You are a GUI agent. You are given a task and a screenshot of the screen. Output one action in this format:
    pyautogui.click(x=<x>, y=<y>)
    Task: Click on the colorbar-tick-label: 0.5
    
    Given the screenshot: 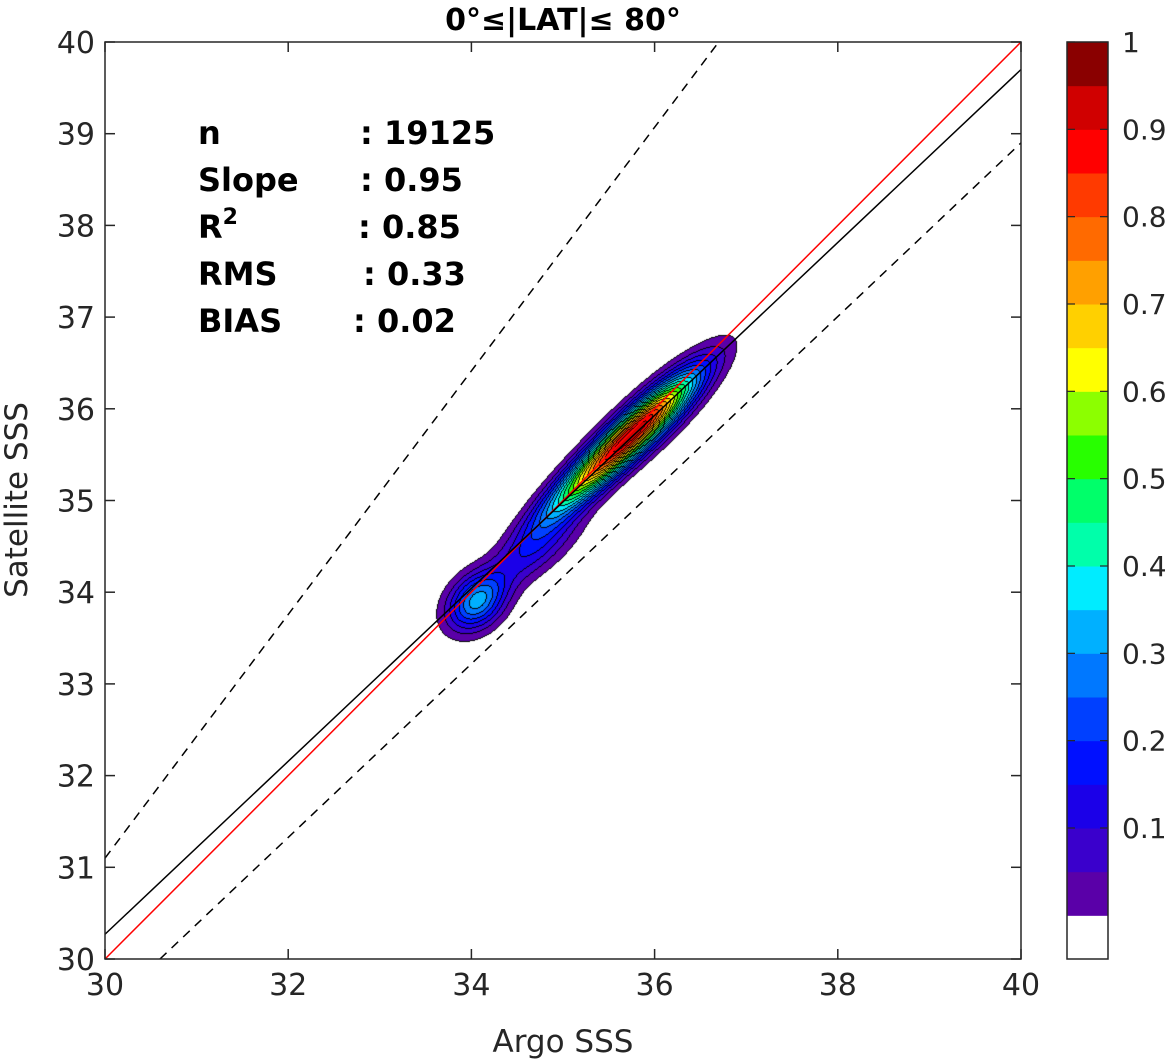 What is the action you would take?
    pyautogui.click(x=1144, y=479)
    